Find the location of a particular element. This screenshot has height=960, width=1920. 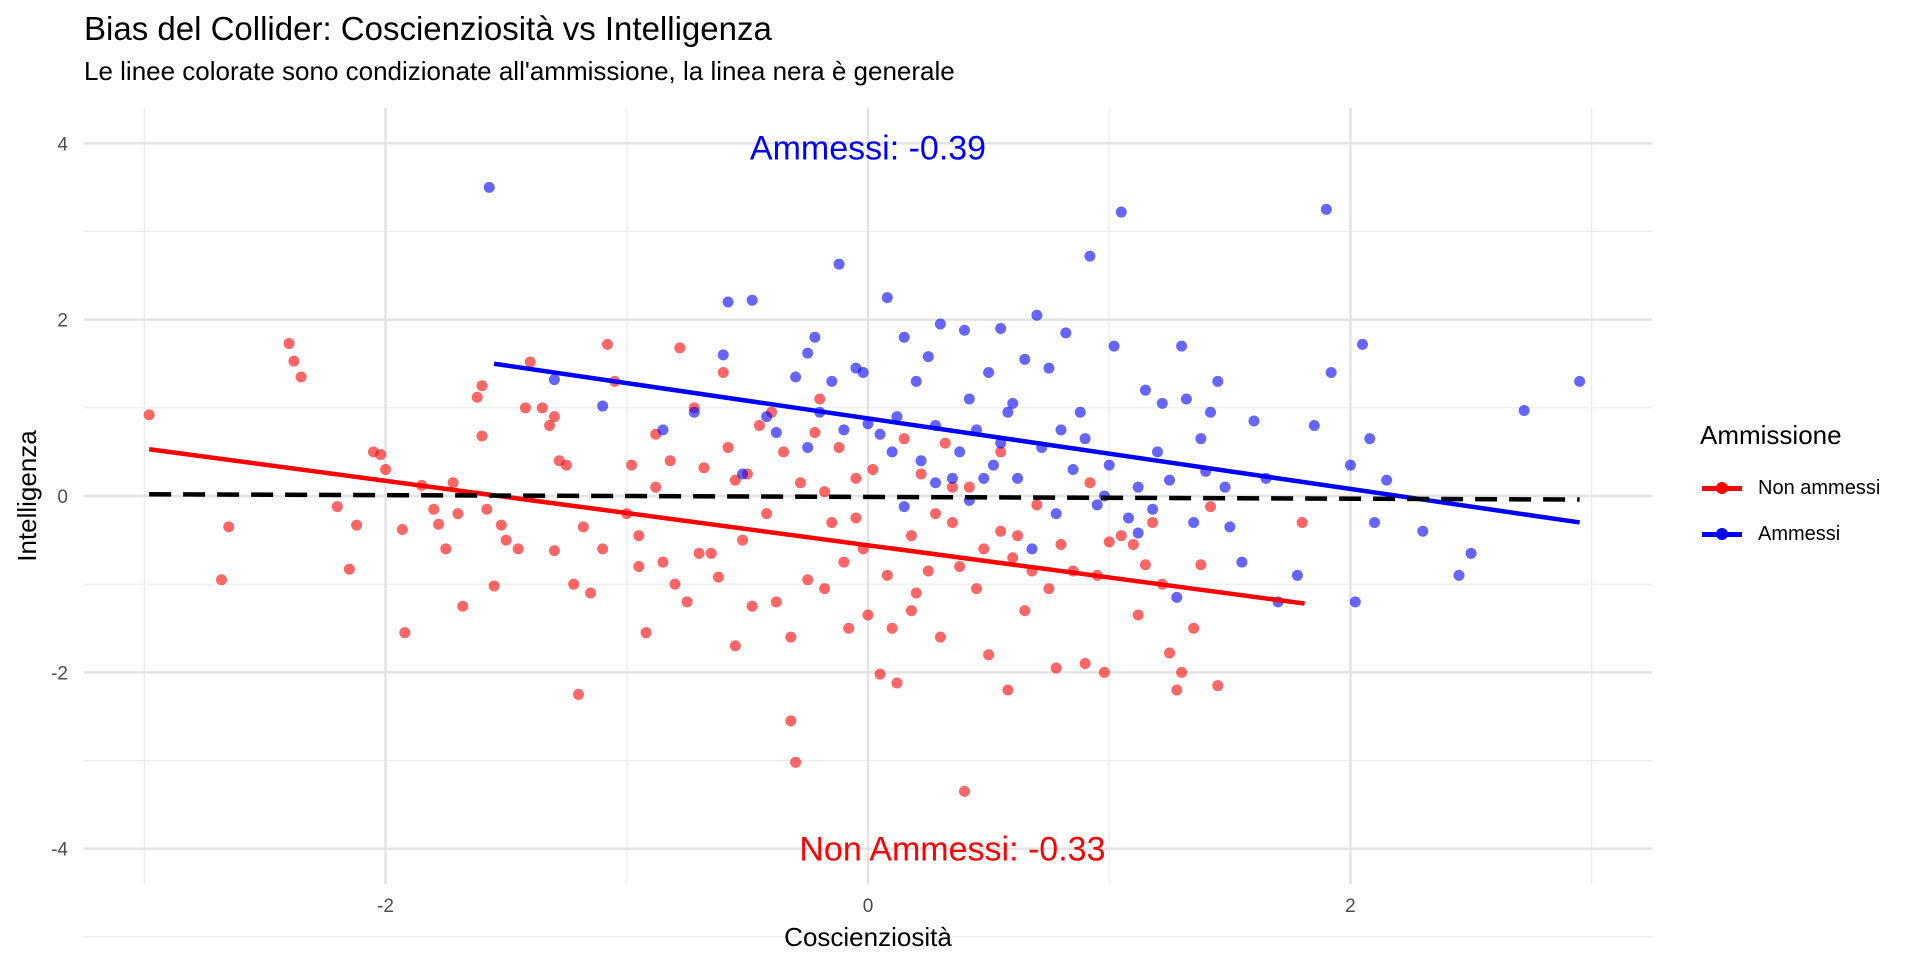

legend-label-non-ammessi: Non ammessi is located at coordinates (1819, 487).